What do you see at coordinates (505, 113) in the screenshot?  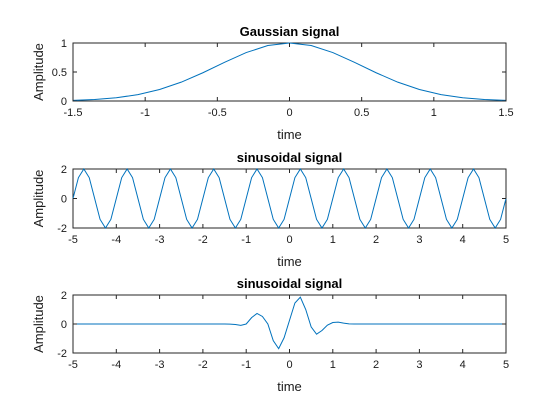 I see `x-tick-label: 1.5` at bounding box center [505, 113].